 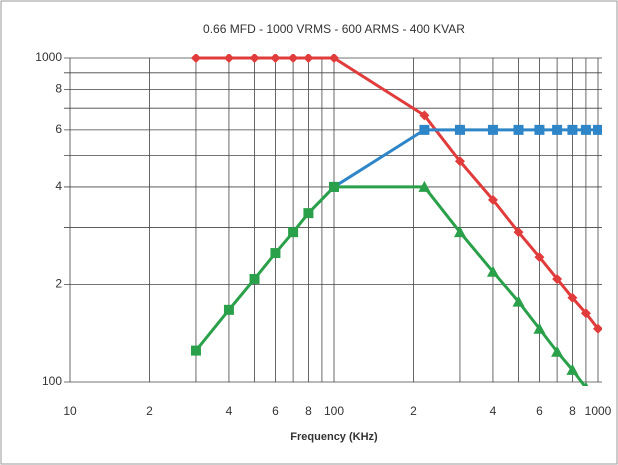 I want to click on x-tick-label: 100, so click(x=334, y=411).